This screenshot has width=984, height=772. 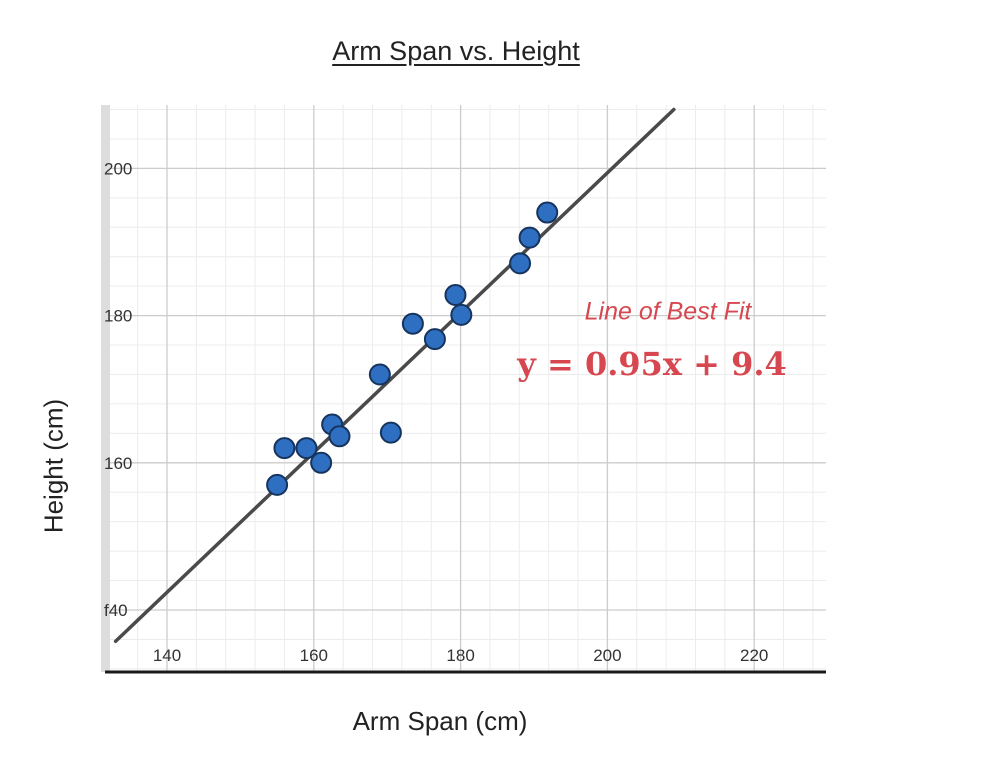 I want to click on annotation-label: Line of Best Fit, so click(x=668, y=311).